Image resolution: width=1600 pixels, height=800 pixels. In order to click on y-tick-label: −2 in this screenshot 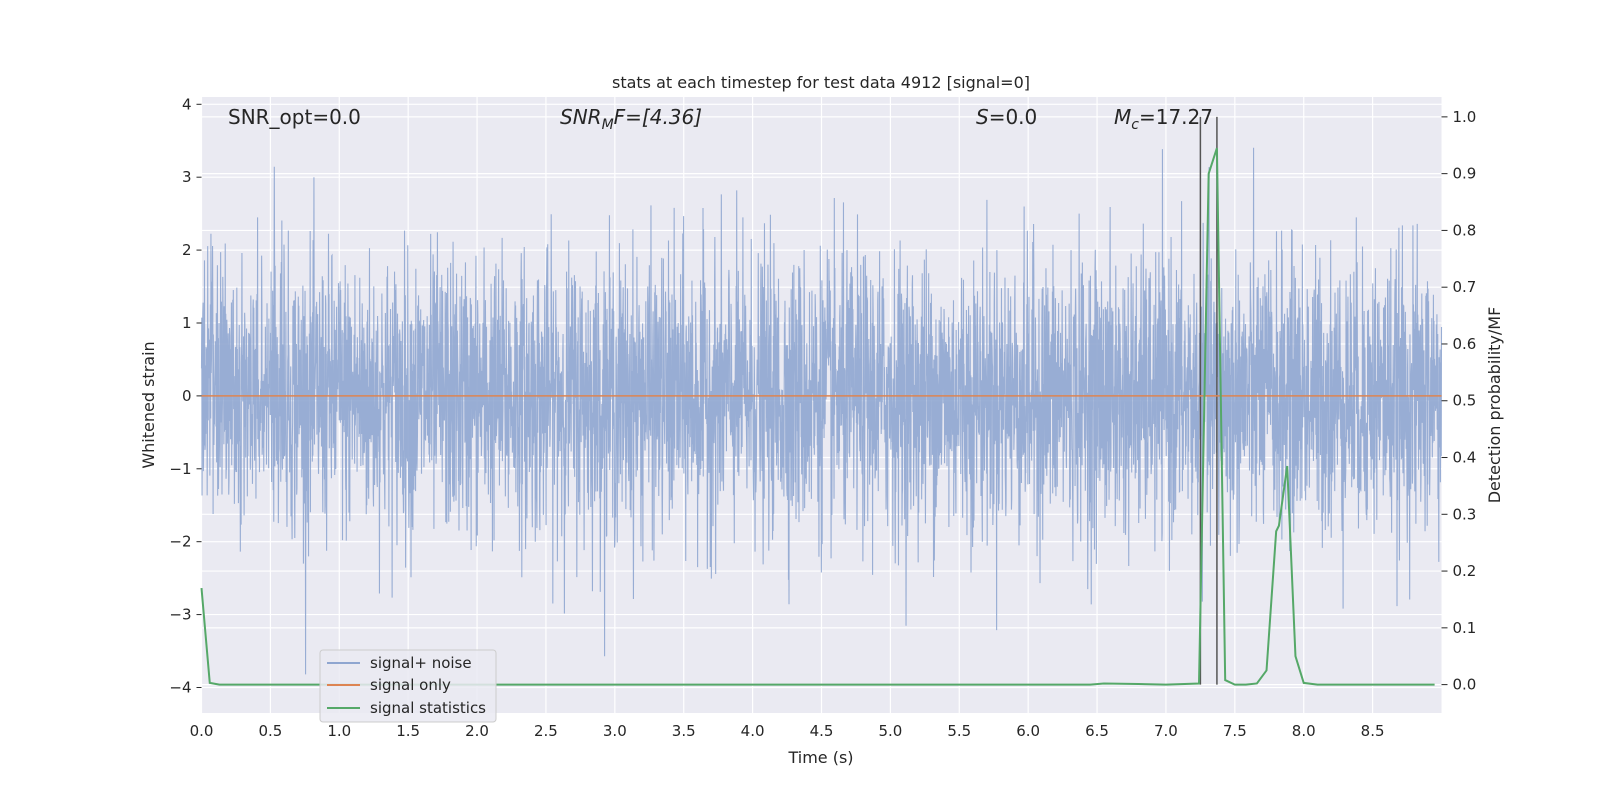, I will do `click(180, 542)`.